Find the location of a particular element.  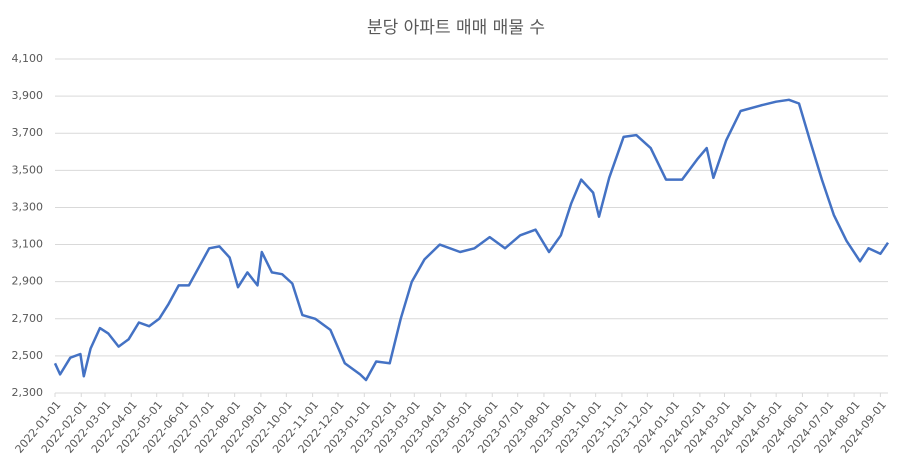

y-tick-label: 2,900 is located at coordinates (28, 281).